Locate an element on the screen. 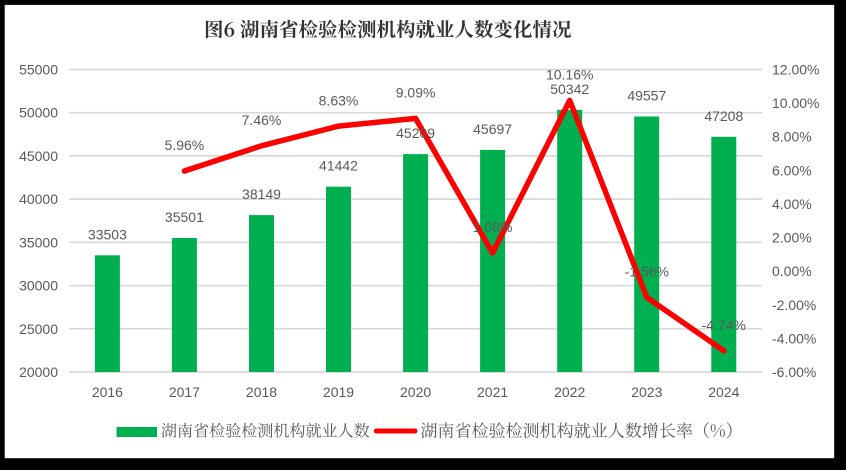 This screenshot has width=846, height=470. svg-text: 2017 is located at coordinates (184, 392).